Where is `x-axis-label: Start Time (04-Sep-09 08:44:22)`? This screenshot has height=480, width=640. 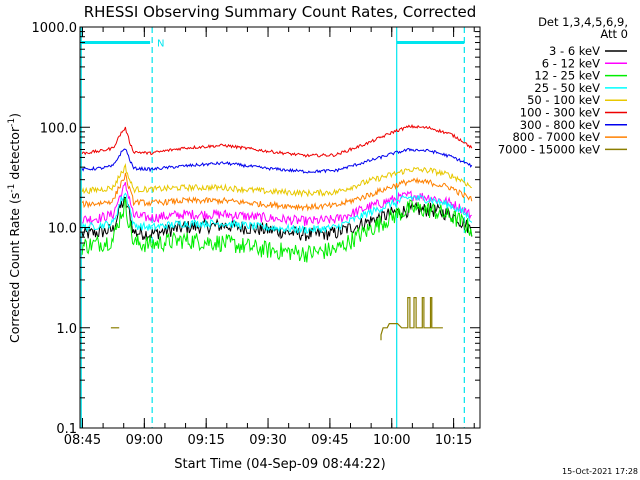
x-axis-label: Start Time (04-Sep-09 08:44:22) is located at coordinates (279, 464).